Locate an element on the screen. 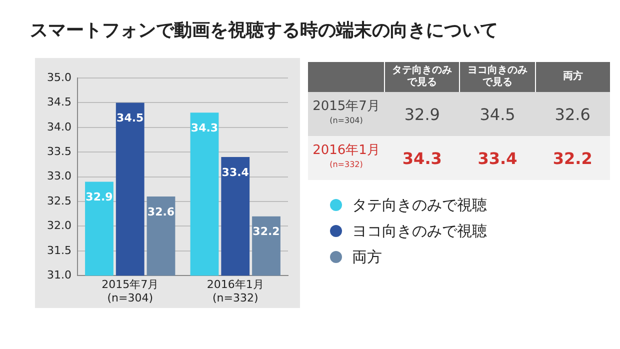 Image resolution: width=620 pixels, height=349 pixels. y-tick-label: 34.5 is located at coordinates (59, 102).